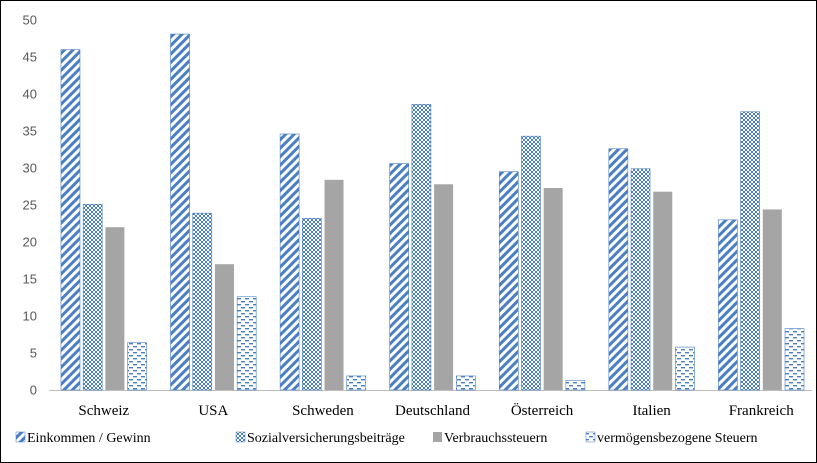 The height and width of the screenshot is (463, 817). Describe the element at coordinates (761, 411) in the screenshot. I see `x-tick-label: Frankreich` at that location.